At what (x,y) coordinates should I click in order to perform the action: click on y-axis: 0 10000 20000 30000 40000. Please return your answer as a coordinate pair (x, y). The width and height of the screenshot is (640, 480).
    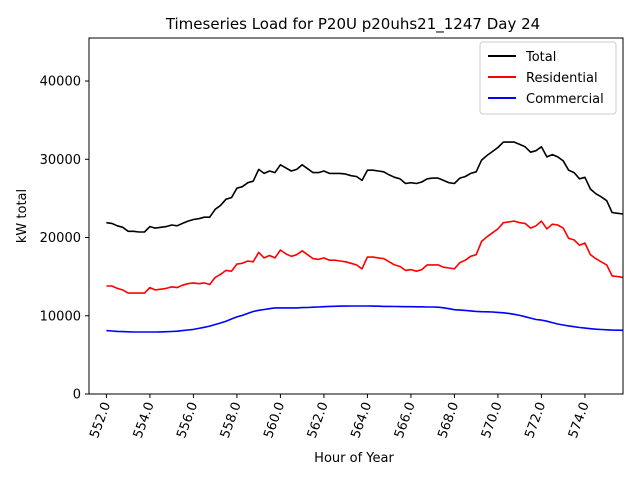
    Looking at the image, I should click on (64, 239).